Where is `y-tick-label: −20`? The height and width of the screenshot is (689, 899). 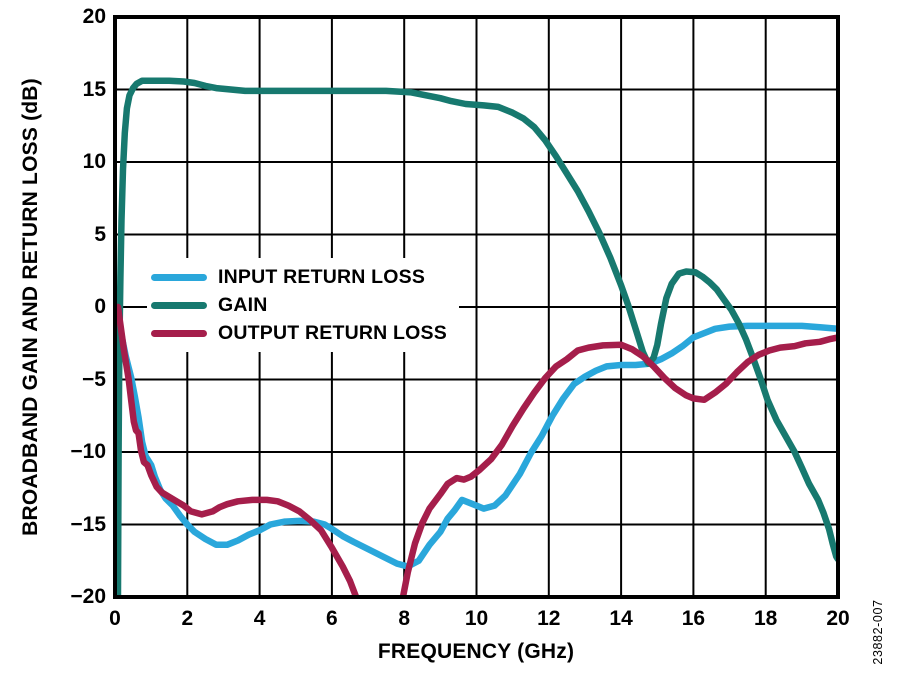
y-tick-label: −20 is located at coordinates (88, 596).